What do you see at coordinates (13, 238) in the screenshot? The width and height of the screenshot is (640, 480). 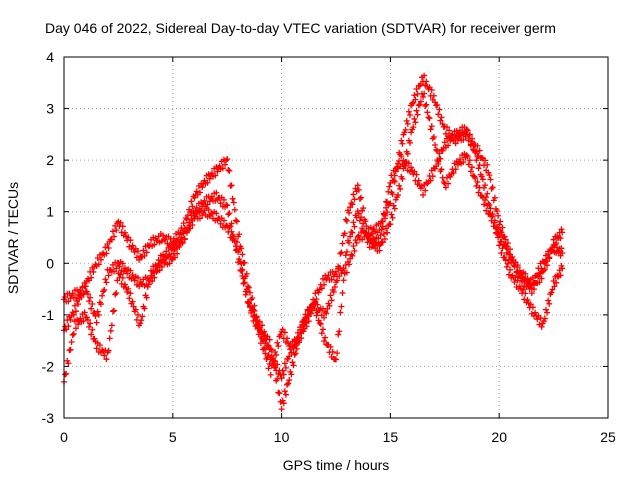 I see `y-axis-label: SDTVAR / TECUs` at bounding box center [13, 238].